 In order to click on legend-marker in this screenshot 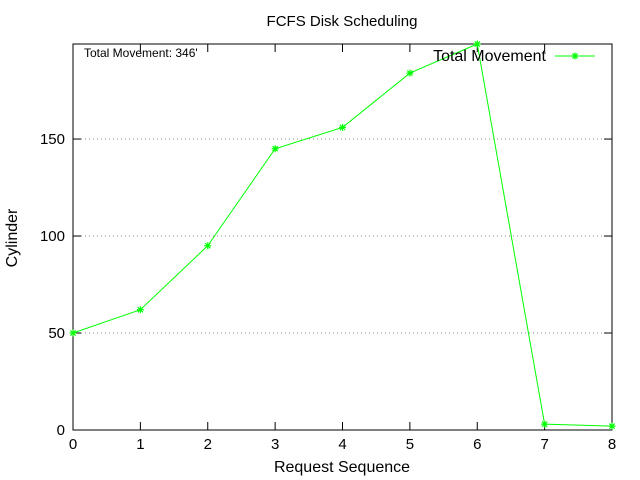, I will do `click(575, 56)`.